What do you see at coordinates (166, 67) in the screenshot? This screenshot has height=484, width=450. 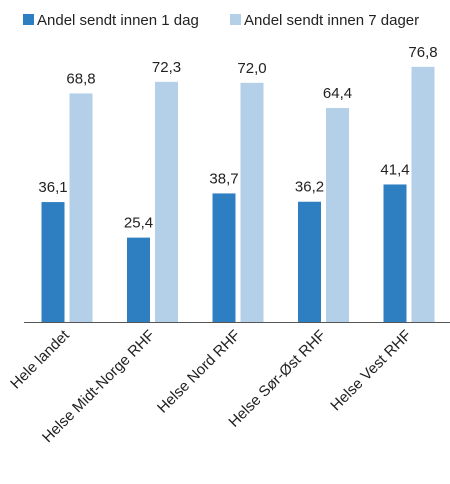 I see `data-label-series2-2: 72,3` at bounding box center [166, 67].